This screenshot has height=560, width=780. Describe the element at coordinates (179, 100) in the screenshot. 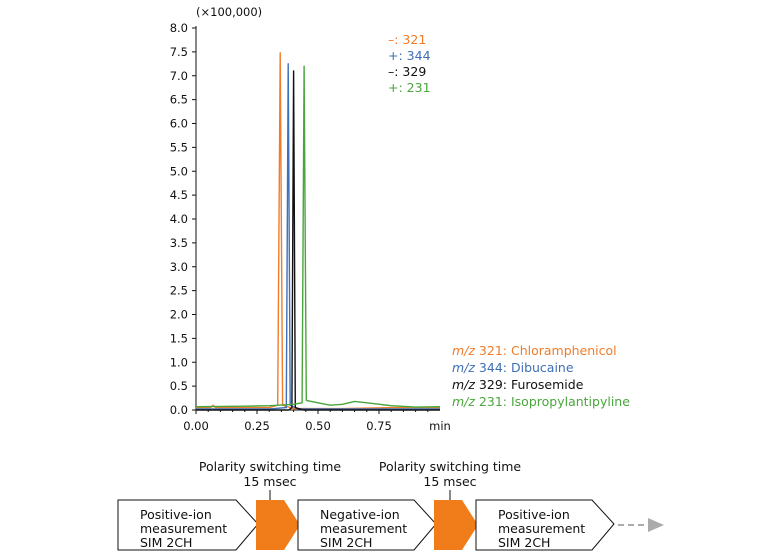

I see `y-tick-label: 6.5` at that location.